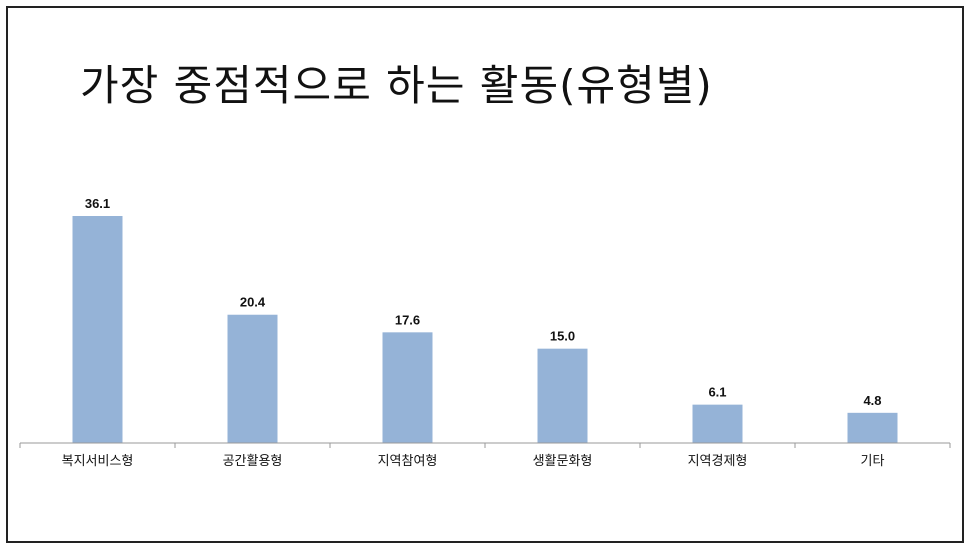 This screenshot has width=974, height=553. I want to click on category-label-3: 생활문화형, so click(563, 461).